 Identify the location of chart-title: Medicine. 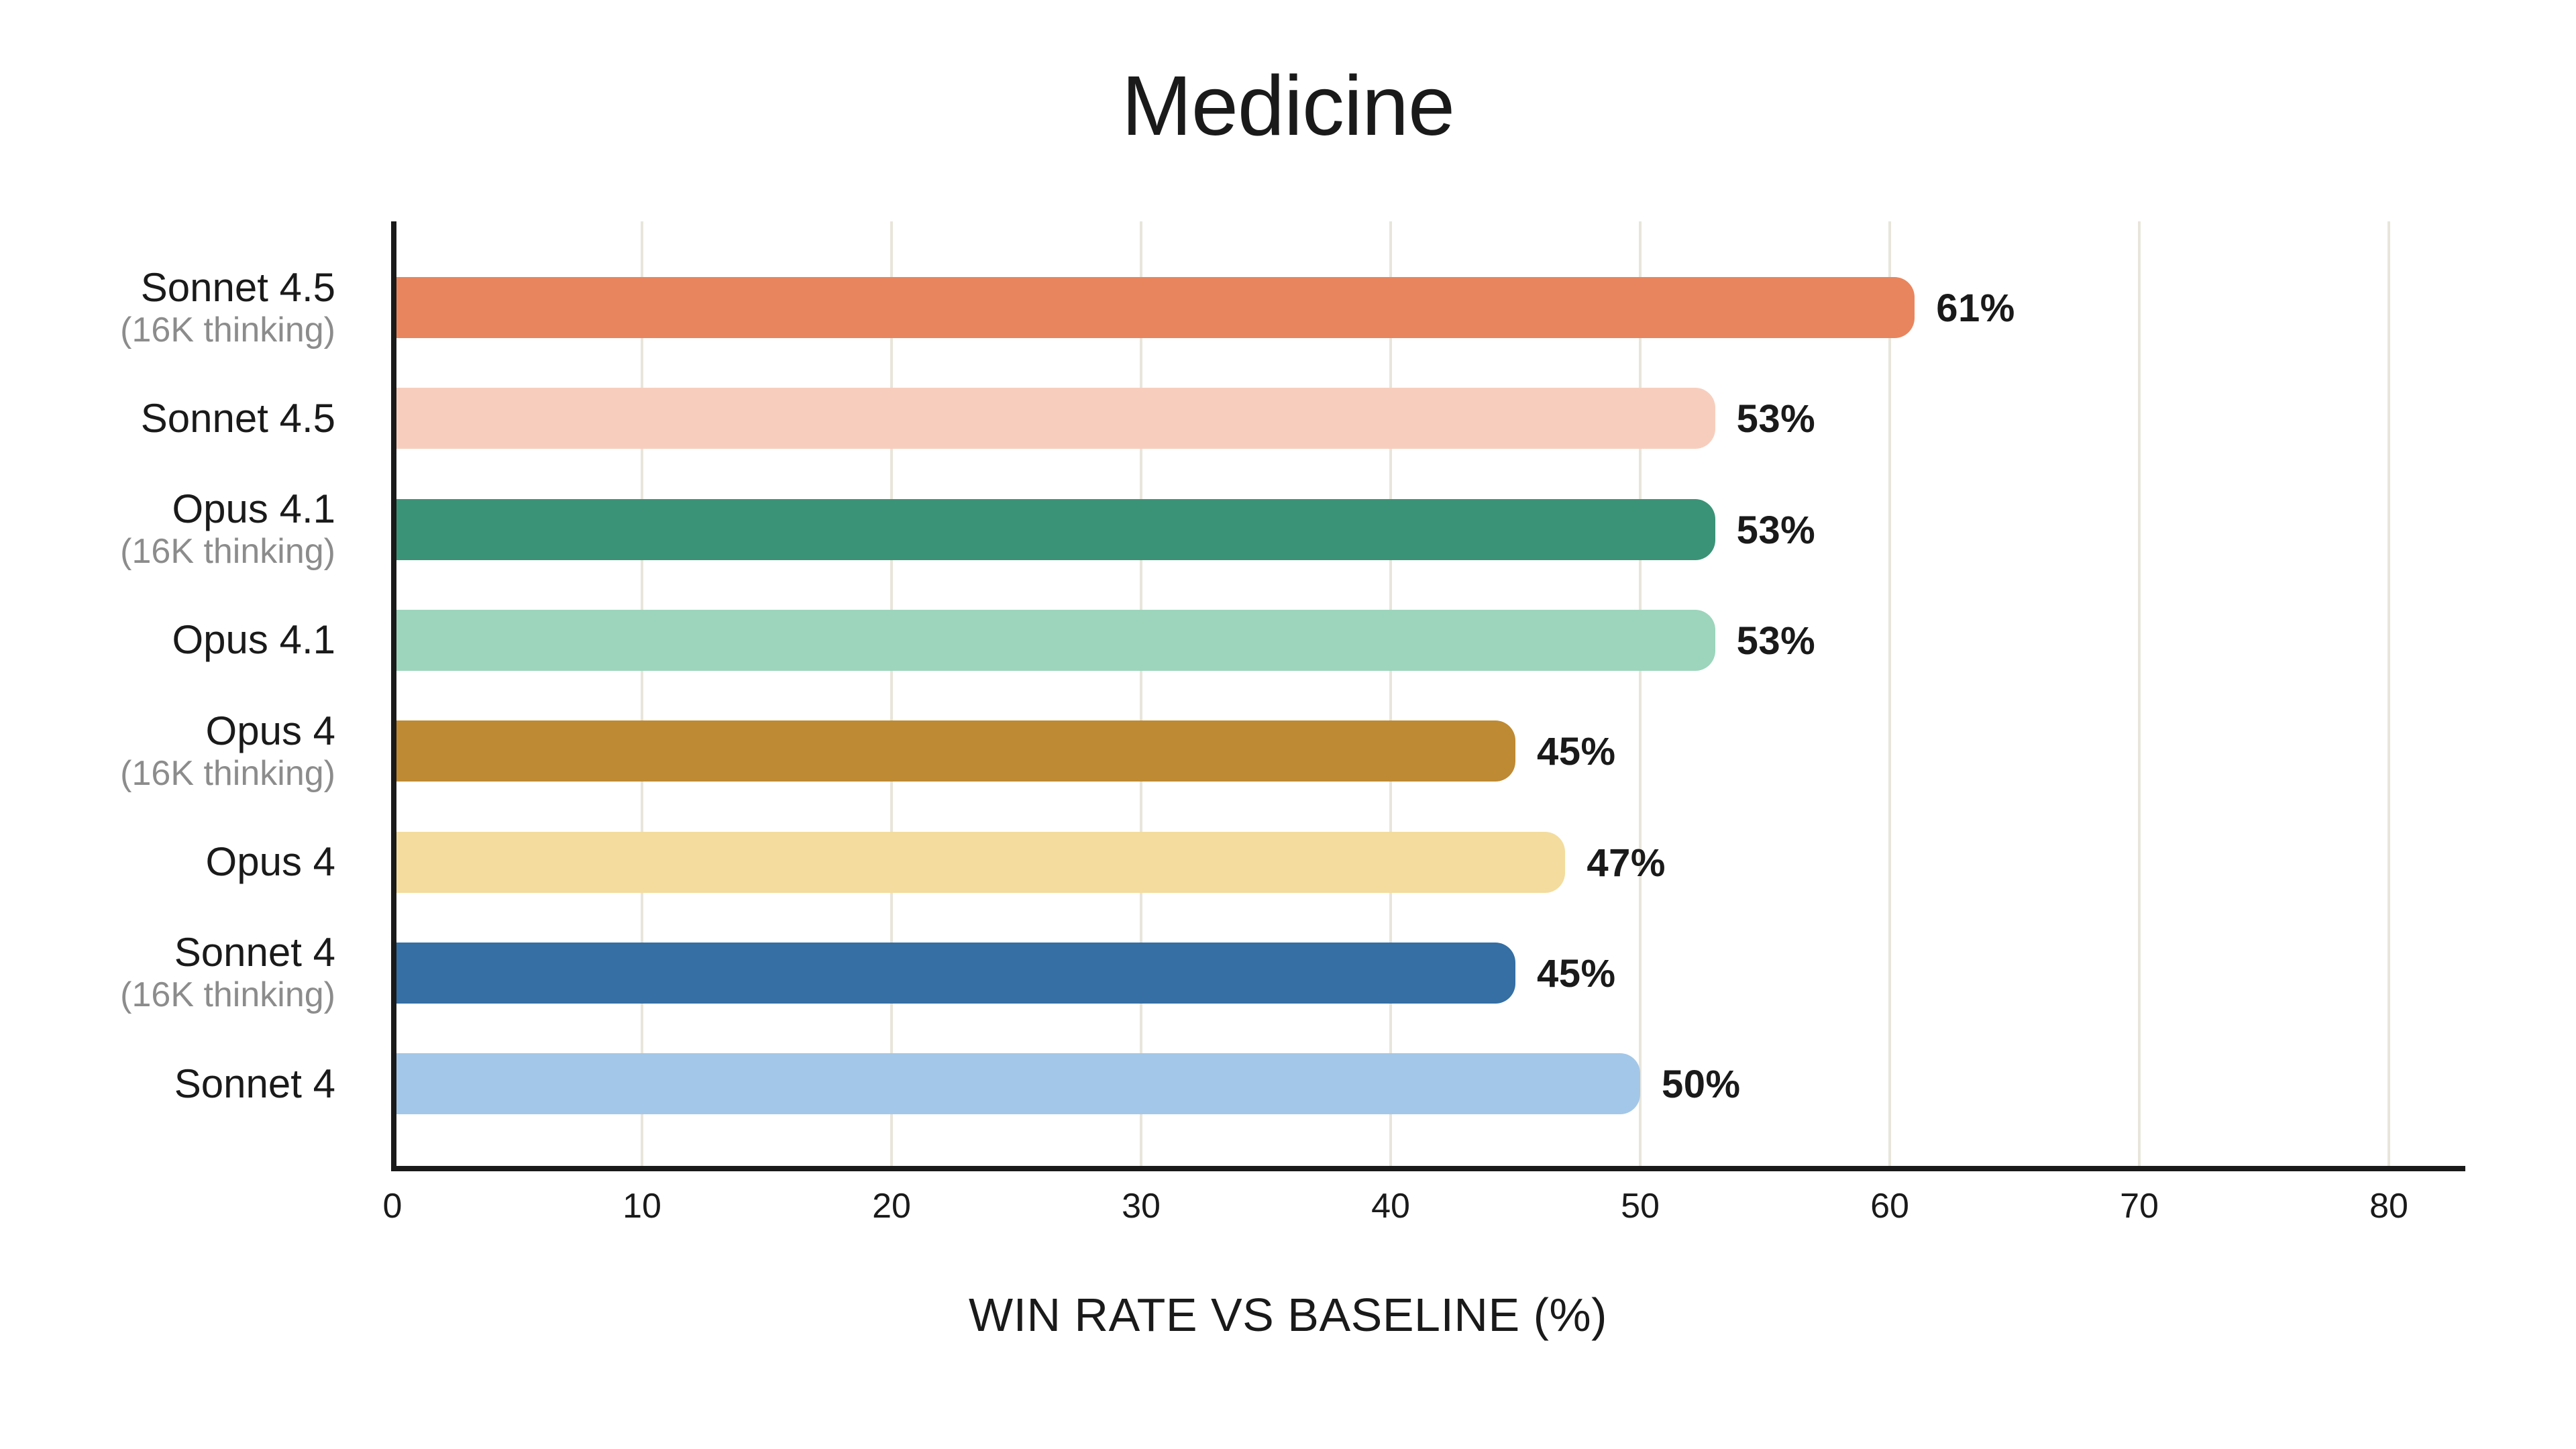
(1288, 105).